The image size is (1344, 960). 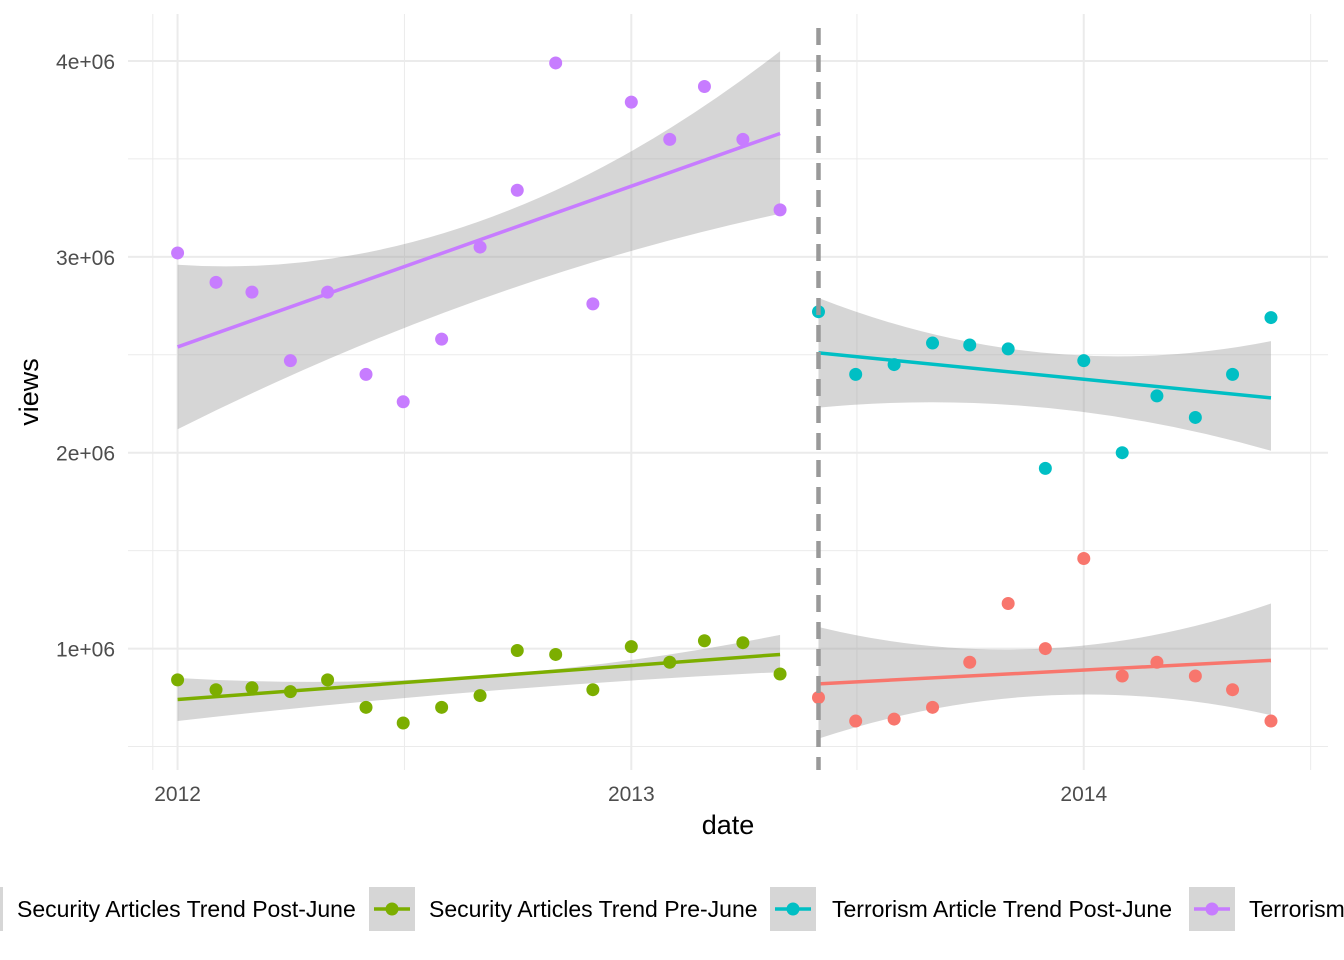 What do you see at coordinates (29, 392) in the screenshot?
I see `y-axis-title: views` at bounding box center [29, 392].